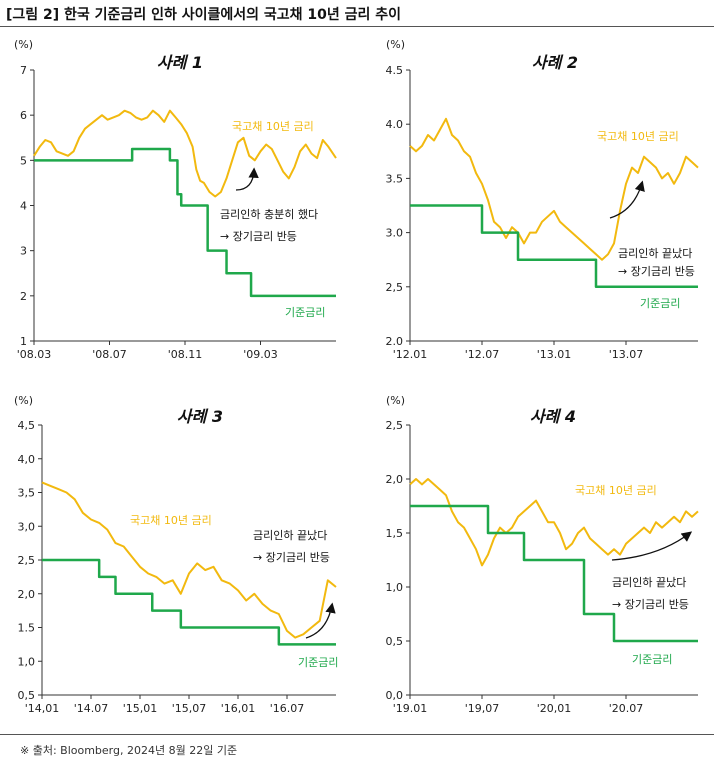  Describe the element at coordinates (395, 233) in the screenshot. I see `y-tick-label: 3.0` at that location.